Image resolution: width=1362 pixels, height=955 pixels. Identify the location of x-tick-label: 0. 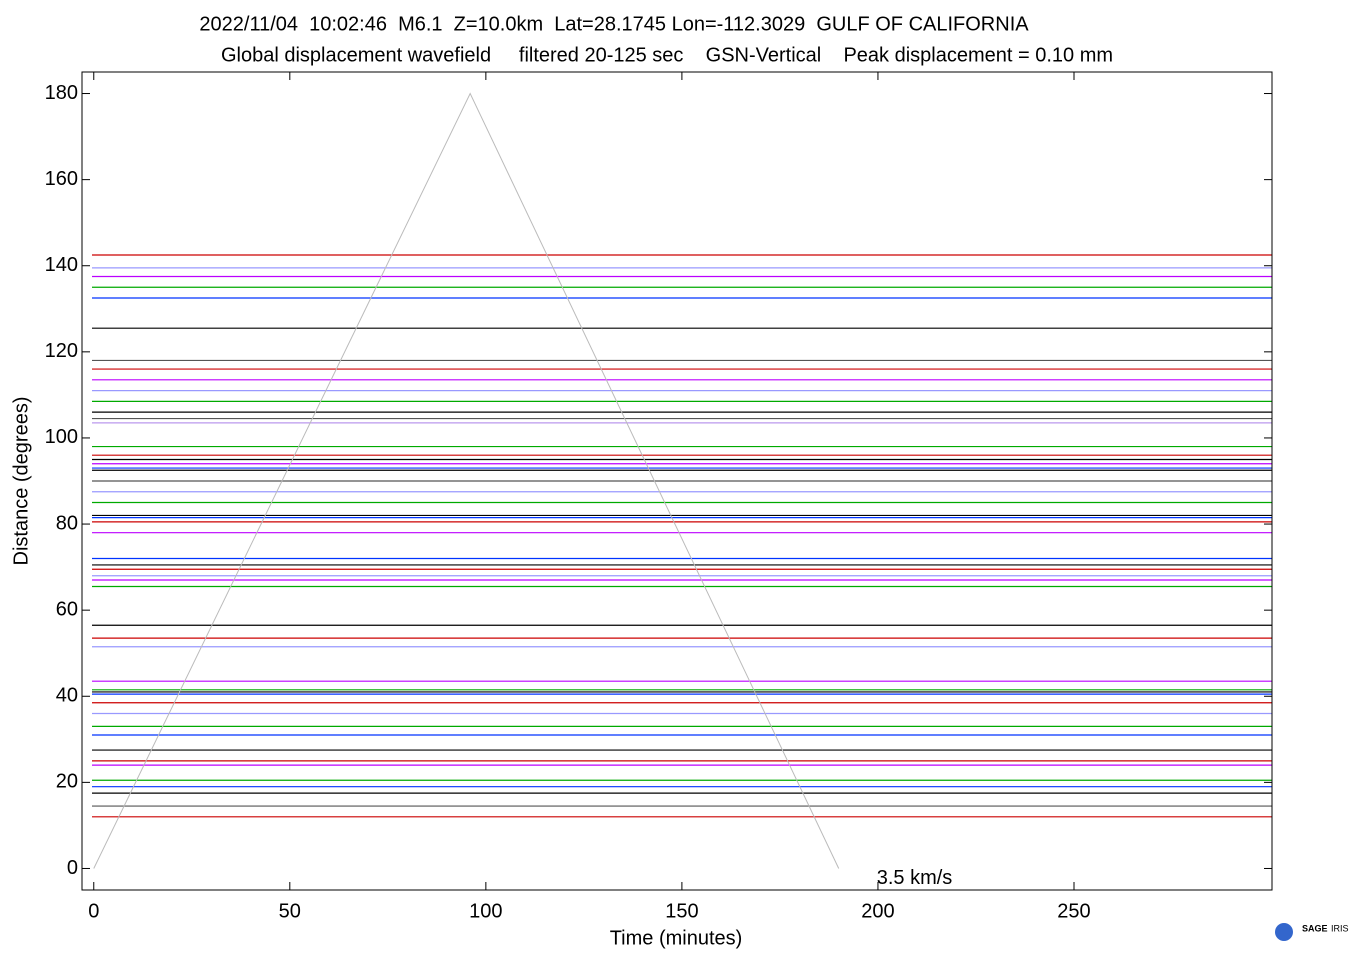
(93, 911).